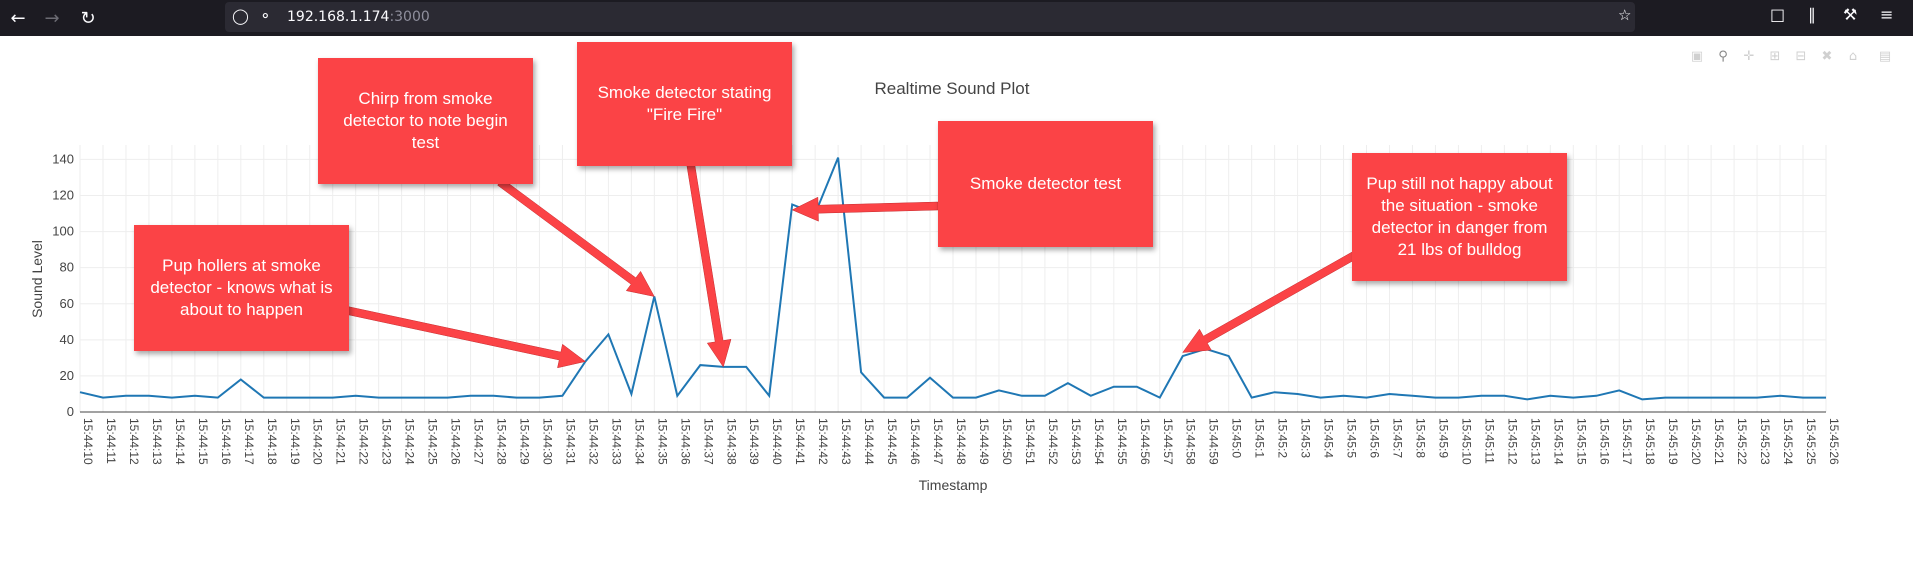 This screenshot has height=561, width=1913. Describe the element at coordinates (1145, 441) in the screenshot. I see `x-tick-label: 15:44:56` at that location.